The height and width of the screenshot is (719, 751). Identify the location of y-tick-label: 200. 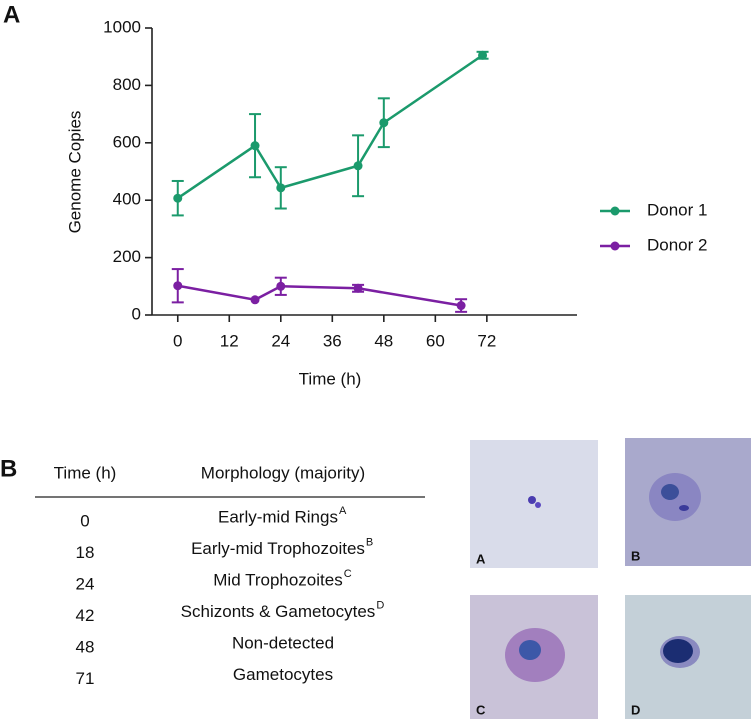
(127, 256).